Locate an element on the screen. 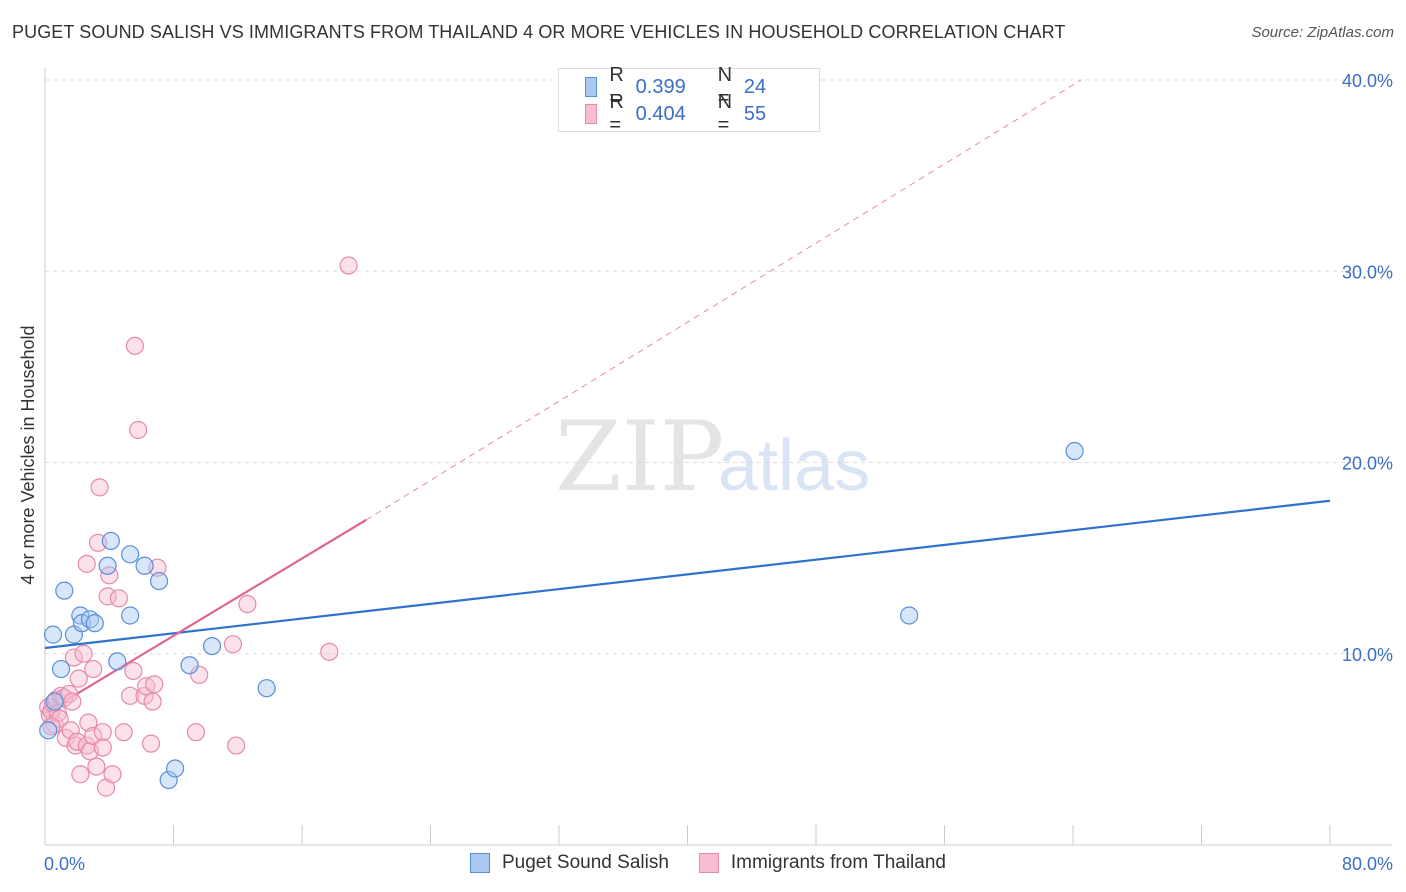 This screenshot has height=892, width=1406. bottom-legend-label-series2: Immigrants from Thailand is located at coordinates (838, 862).